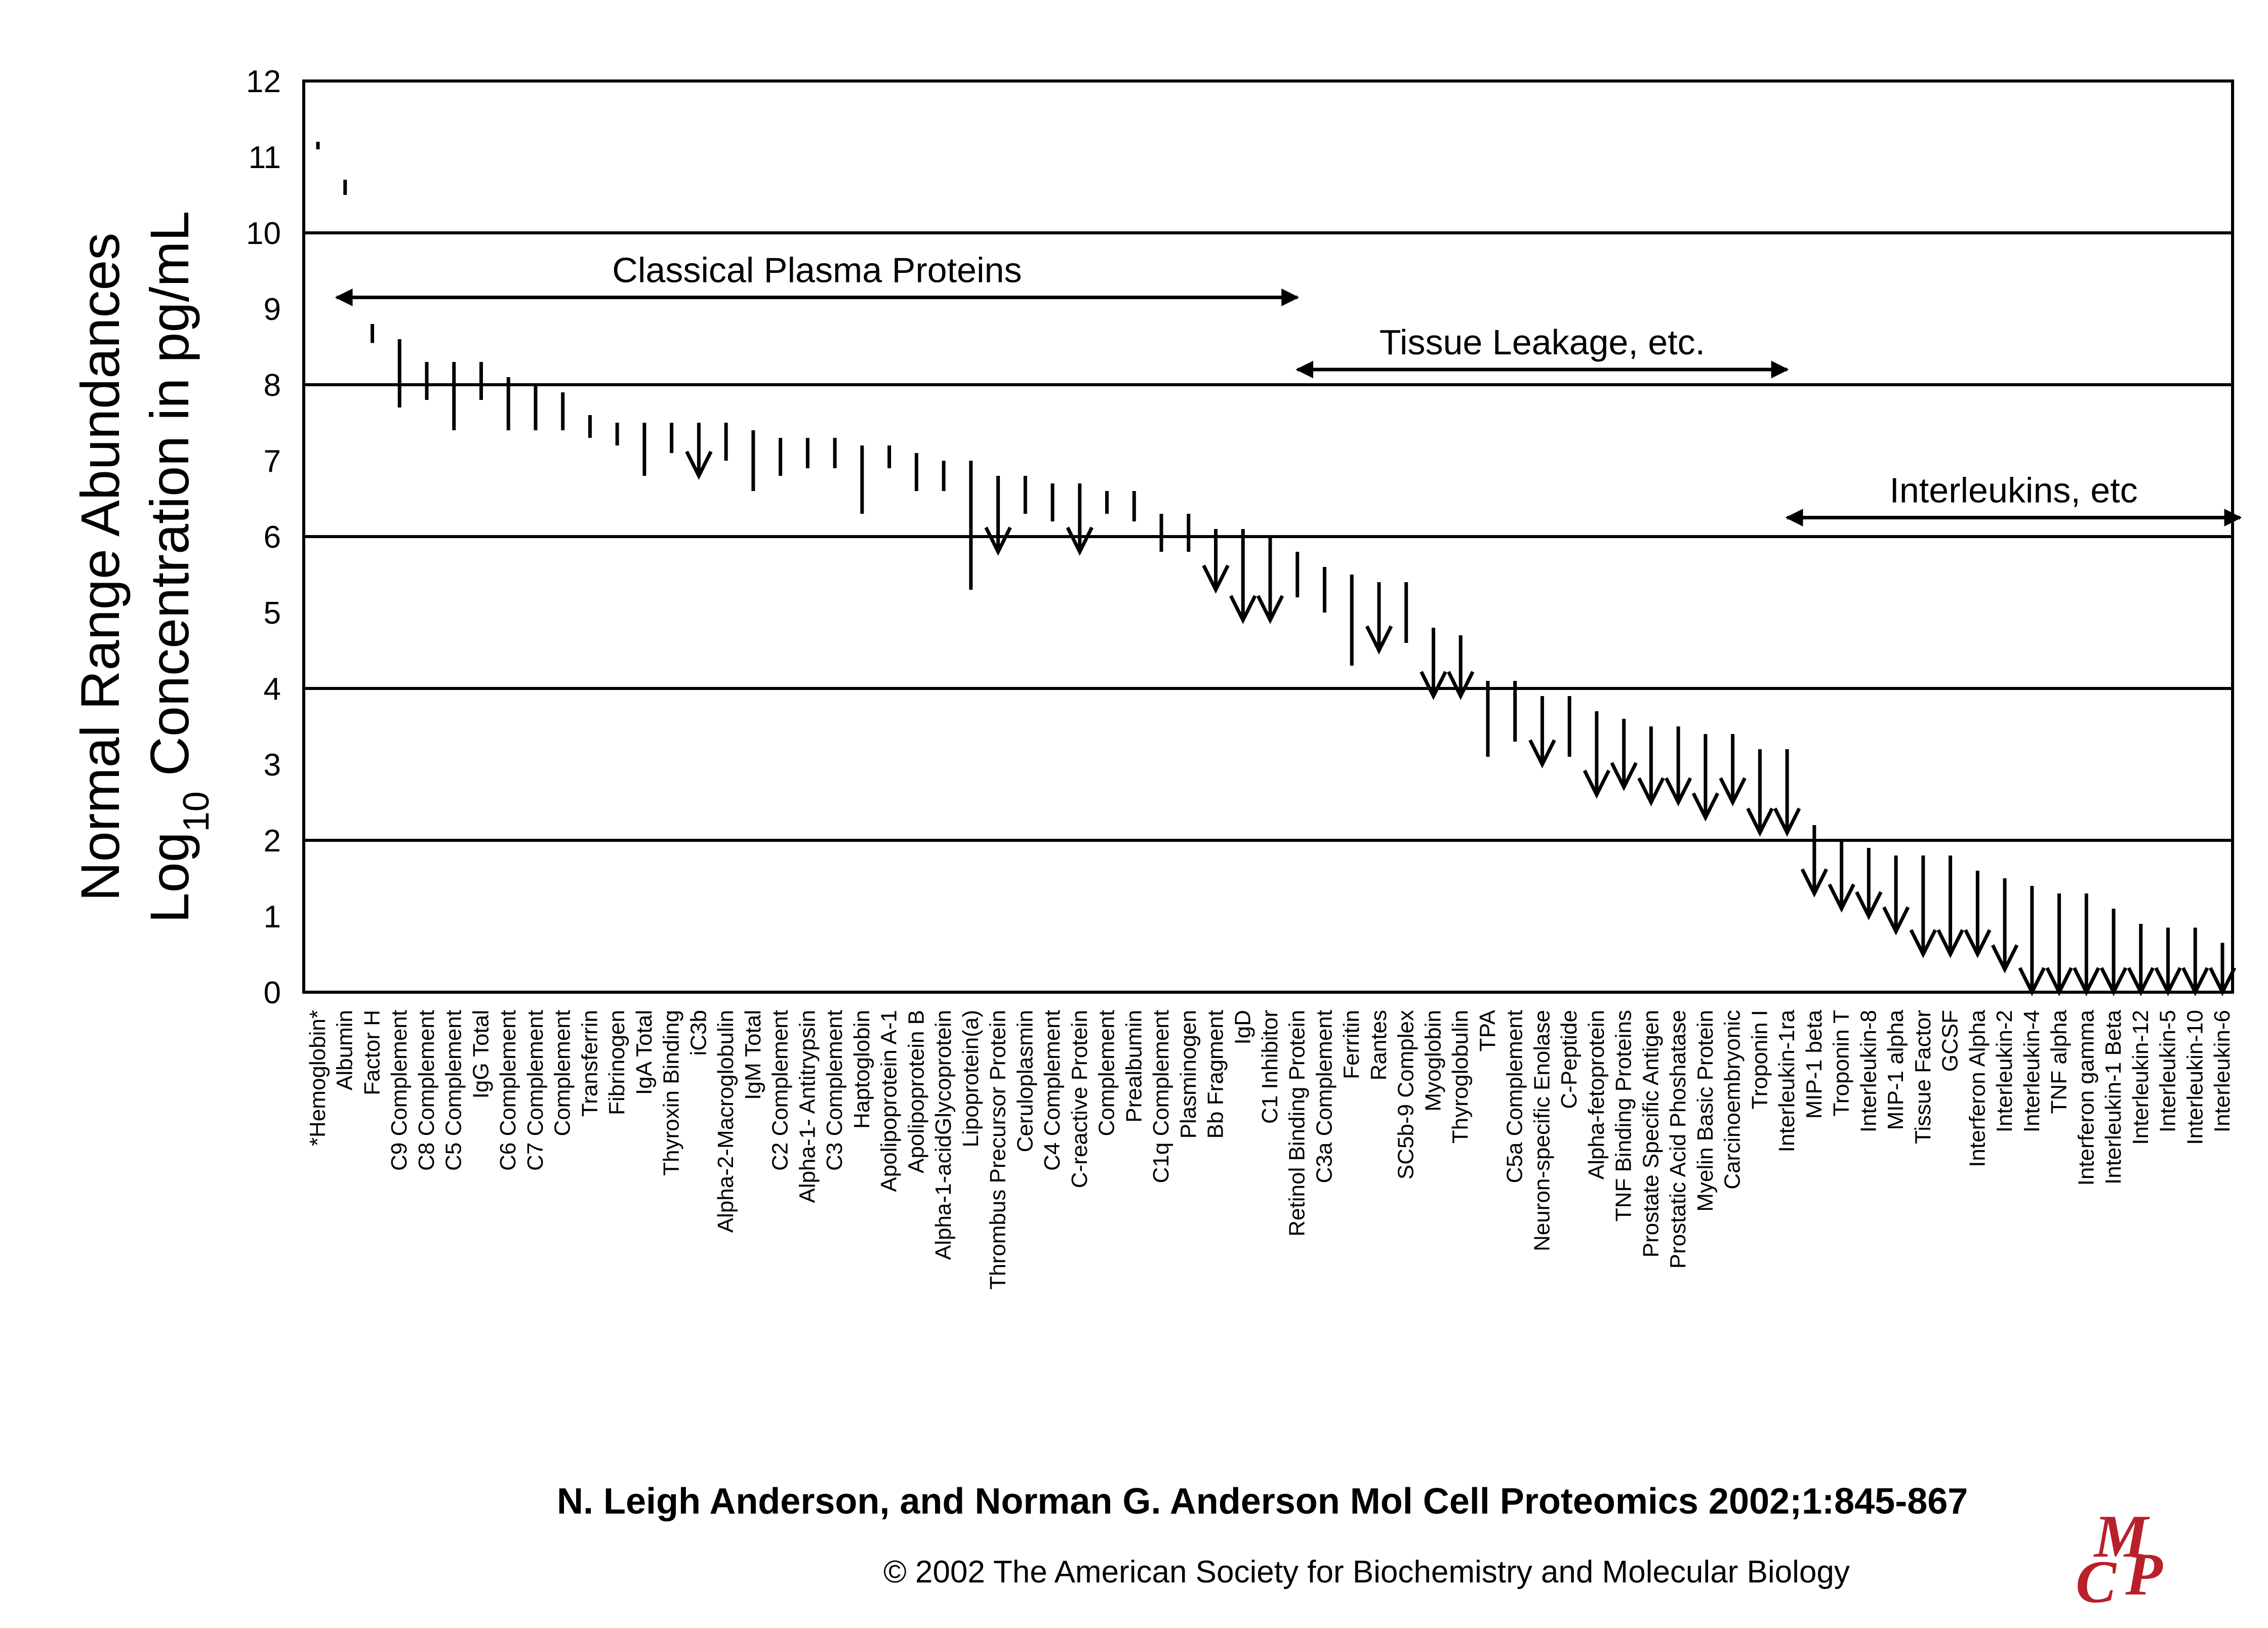  What do you see at coordinates (2194, 1077) in the screenshot?
I see `protein-label-69: Interleukin-10` at bounding box center [2194, 1077].